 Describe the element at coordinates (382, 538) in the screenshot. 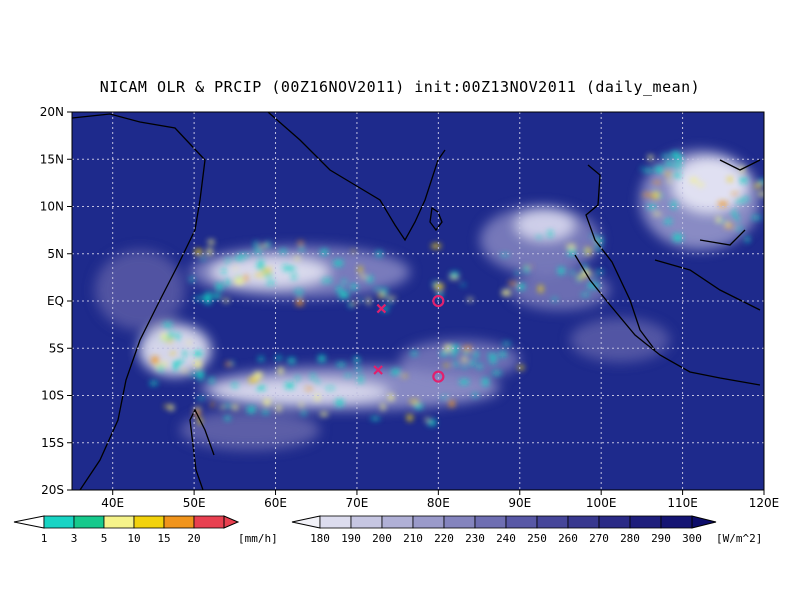

I see `olr-legend-label: 200` at that location.